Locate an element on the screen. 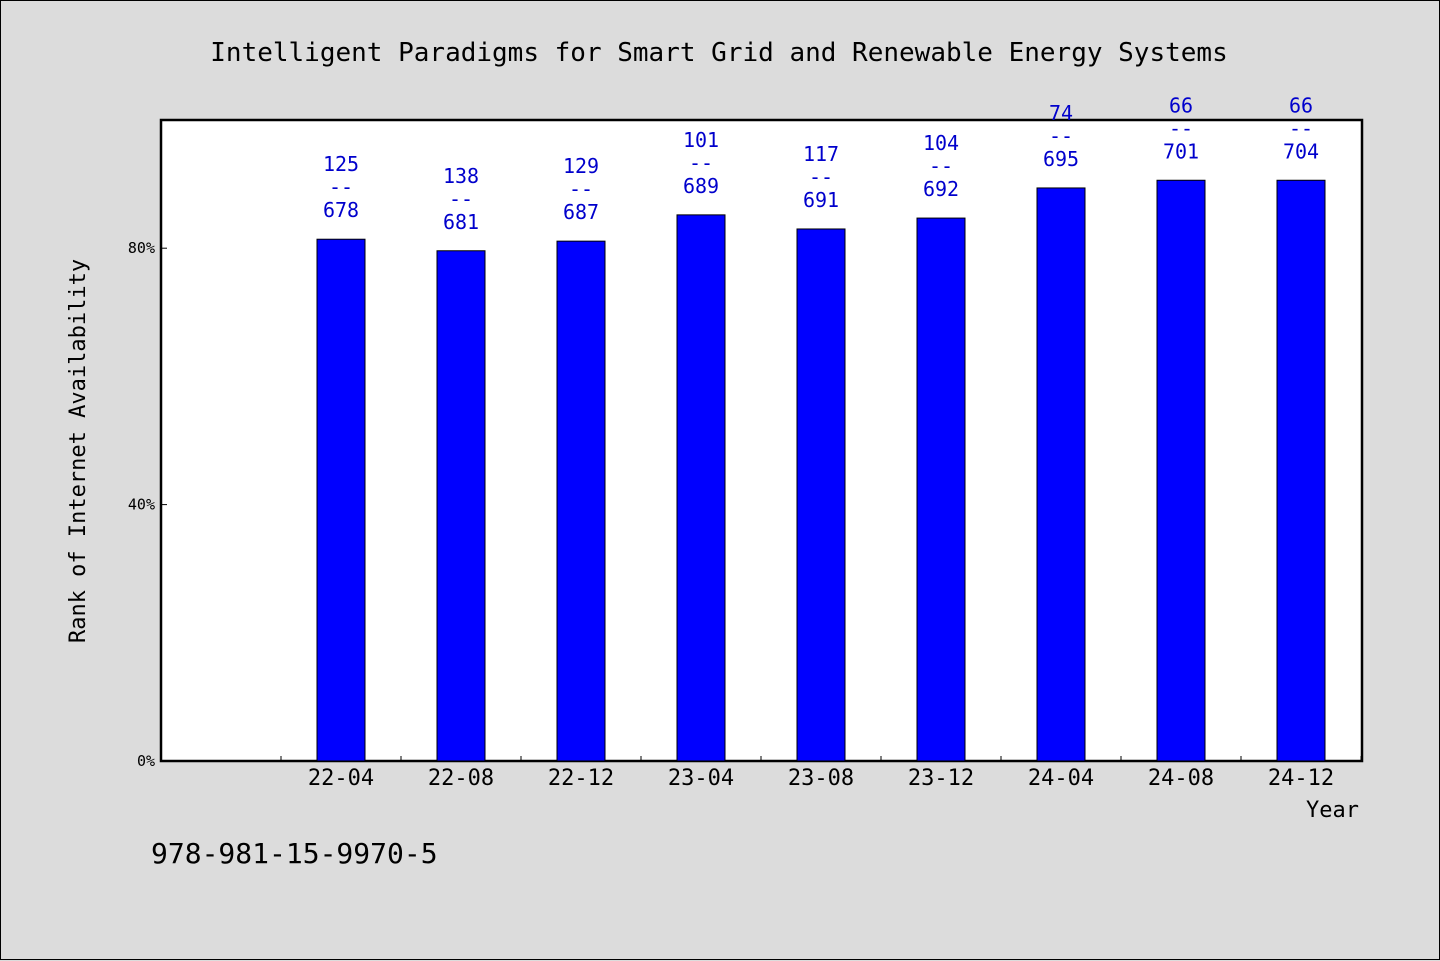 This screenshot has height=961, width=1440. x-axis-label: Year is located at coordinates (1332, 810).